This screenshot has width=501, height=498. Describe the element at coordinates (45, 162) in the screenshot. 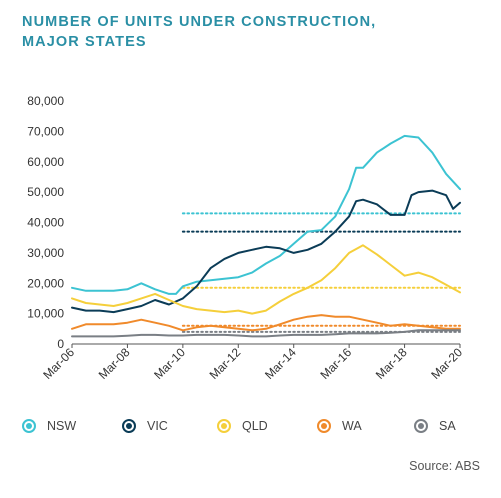

I see `y-tick-label: 60,000` at that location.